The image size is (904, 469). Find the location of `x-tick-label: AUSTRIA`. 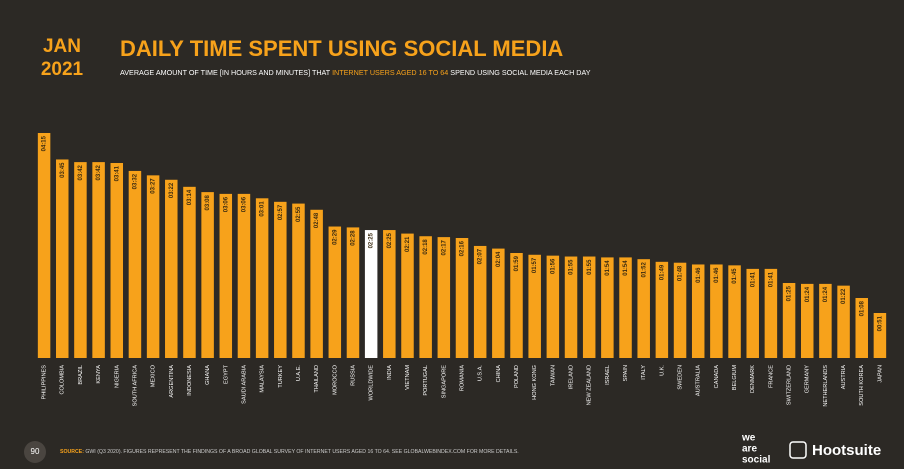

x-tick-label: AUSTRIA is located at coordinates (844, 377).